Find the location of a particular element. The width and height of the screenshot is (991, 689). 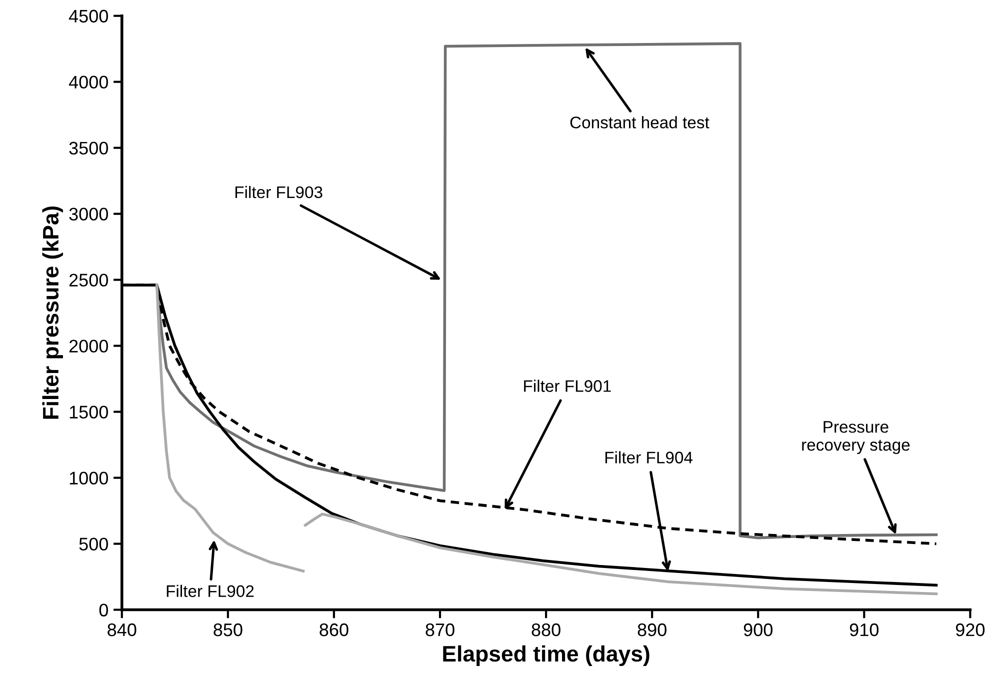

annotation: Filter FL903 is located at coordinates (278, 192).